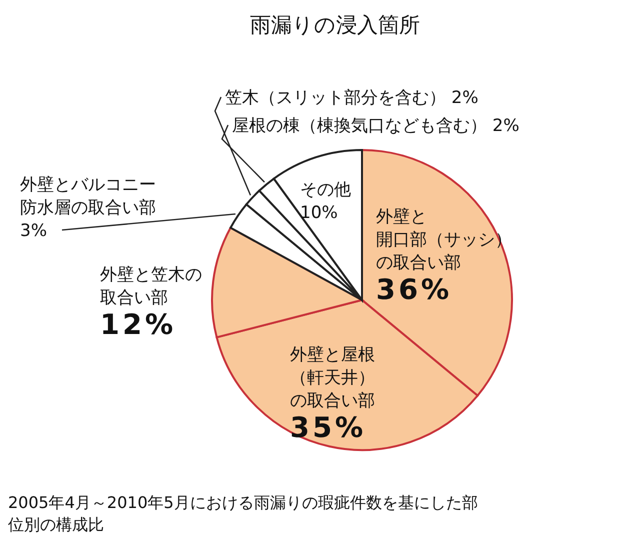  What do you see at coordinates (332, 378) in the screenshot?
I see `slice-label: 外壁と屋根（軒天井）の取合い部` at bounding box center [332, 378].